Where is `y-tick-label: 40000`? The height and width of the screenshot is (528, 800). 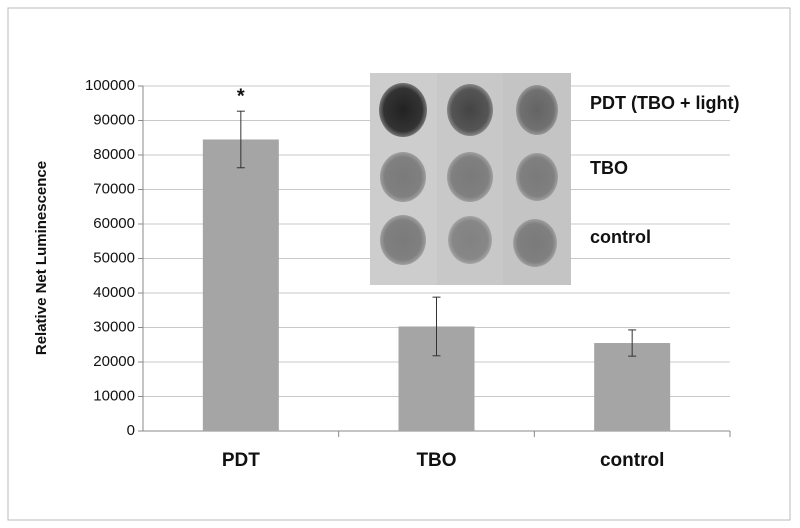
y-tick-label: 40000 is located at coordinates (114, 292).